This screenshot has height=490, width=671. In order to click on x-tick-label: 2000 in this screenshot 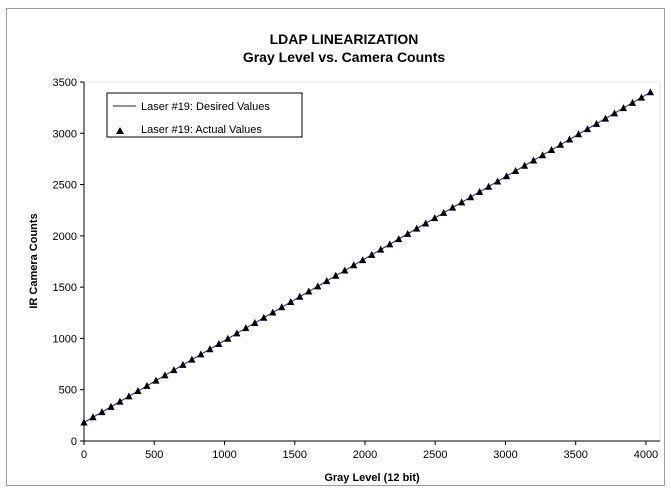, I will do `click(365, 455)`.